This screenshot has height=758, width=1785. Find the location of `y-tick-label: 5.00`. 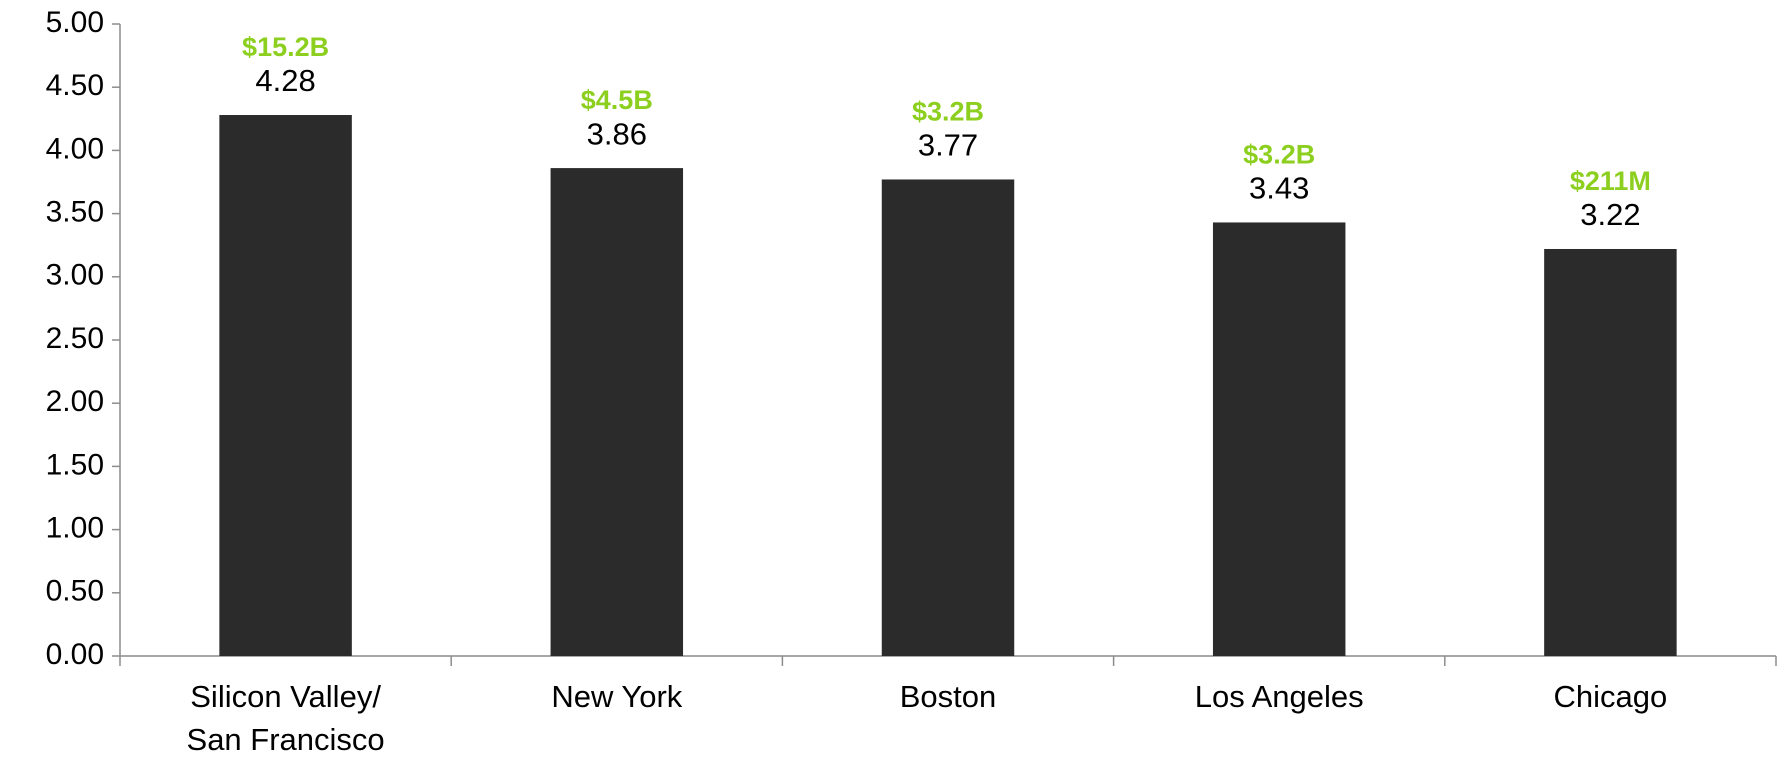

y-tick-label: 5.00 is located at coordinates (75, 22).